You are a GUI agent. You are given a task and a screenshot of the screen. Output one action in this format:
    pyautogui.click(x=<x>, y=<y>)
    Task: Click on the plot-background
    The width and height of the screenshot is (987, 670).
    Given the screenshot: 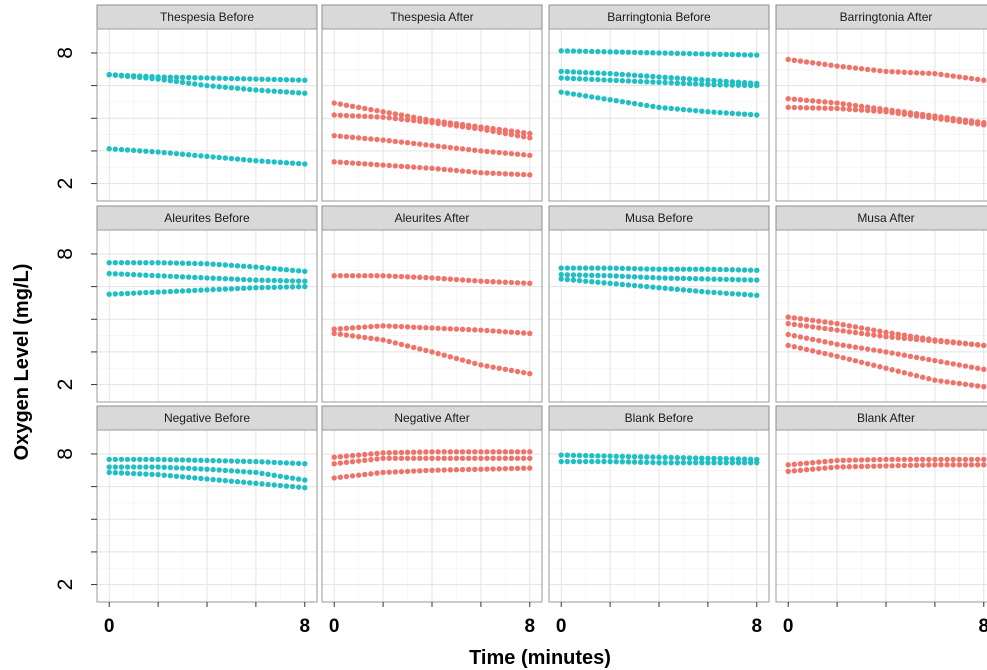 What is the action you would take?
    pyautogui.click(x=881, y=516)
    